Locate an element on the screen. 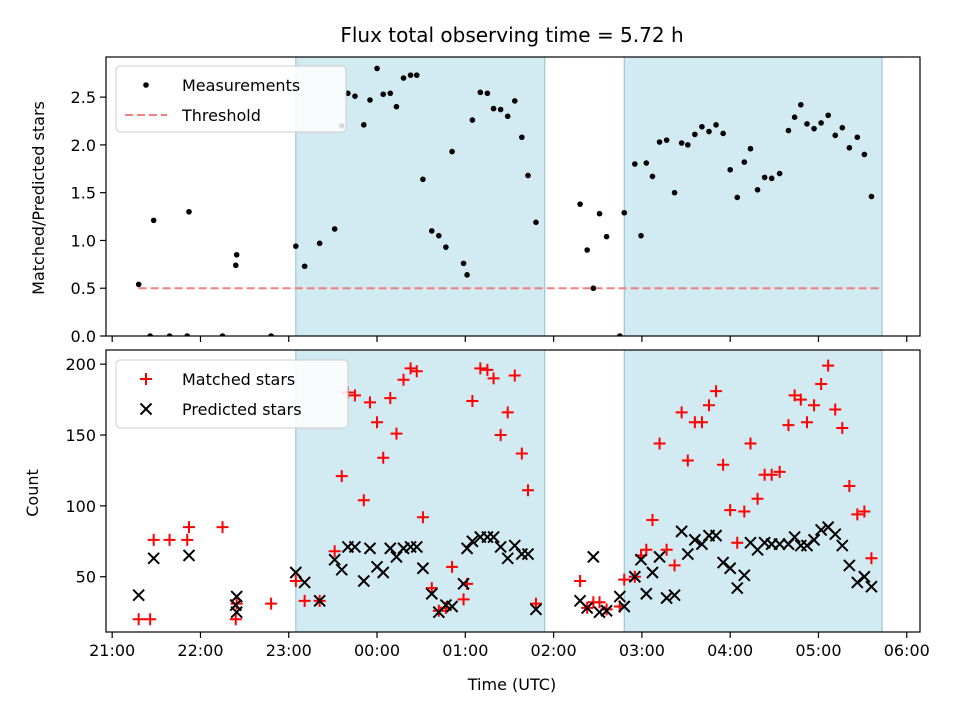 The height and width of the screenshot is (720, 960). x-tick-label: 03:00 is located at coordinates (642, 650).